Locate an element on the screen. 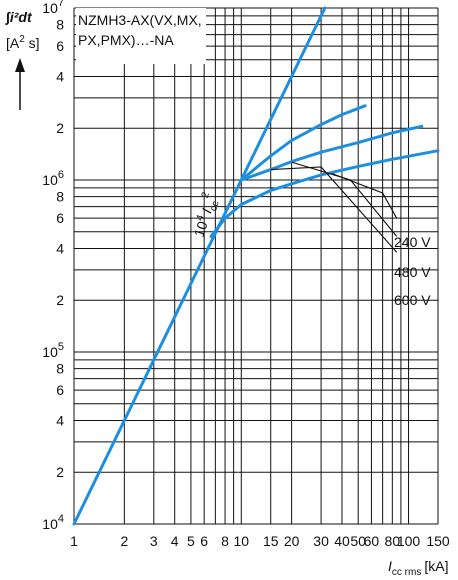 The width and height of the screenshot is (458, 580). y-axis-arrow is located at coordinates (20, 84).